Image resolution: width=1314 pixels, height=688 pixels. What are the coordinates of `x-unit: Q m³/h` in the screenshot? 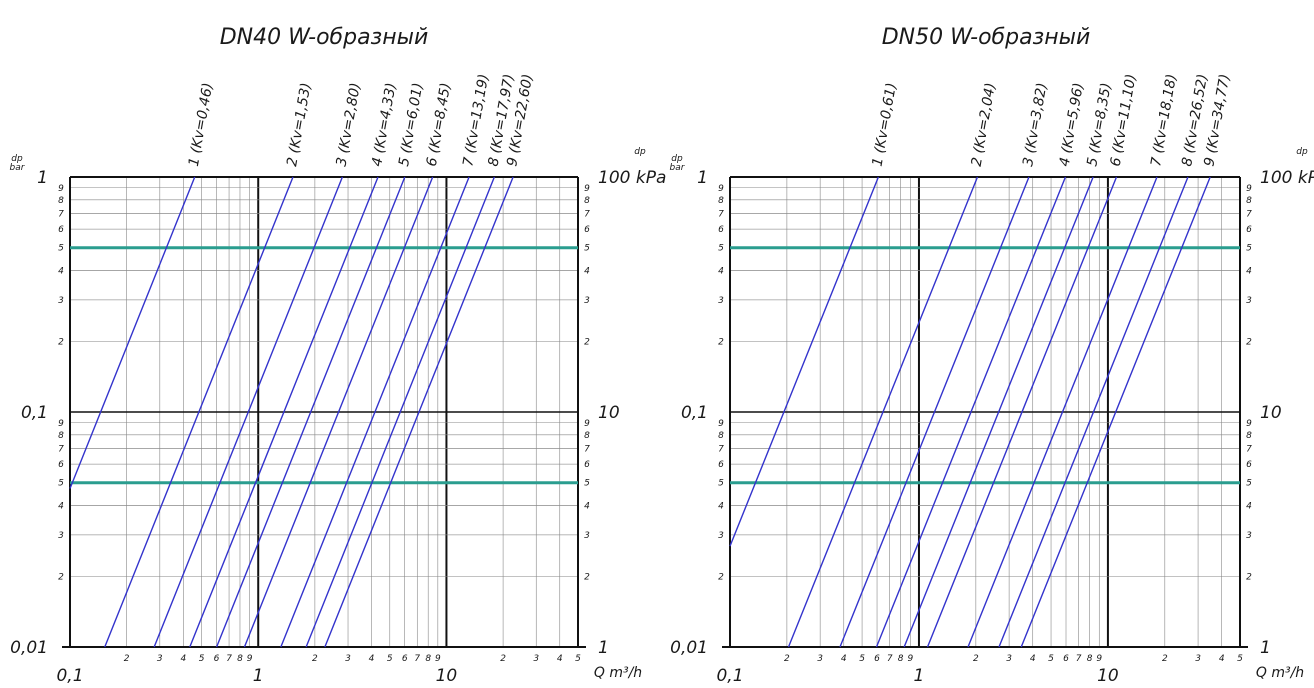 It's located at (1280, 673).